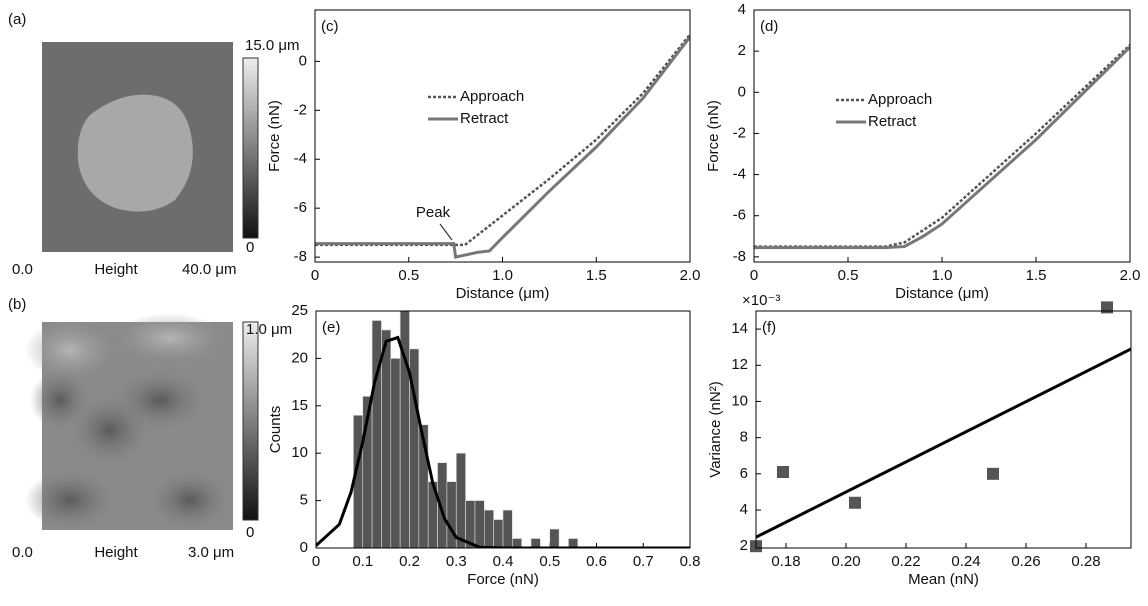 The image size is (1148, 606). I want to click on x-tick-label: 0.26, so click(1025, 561).